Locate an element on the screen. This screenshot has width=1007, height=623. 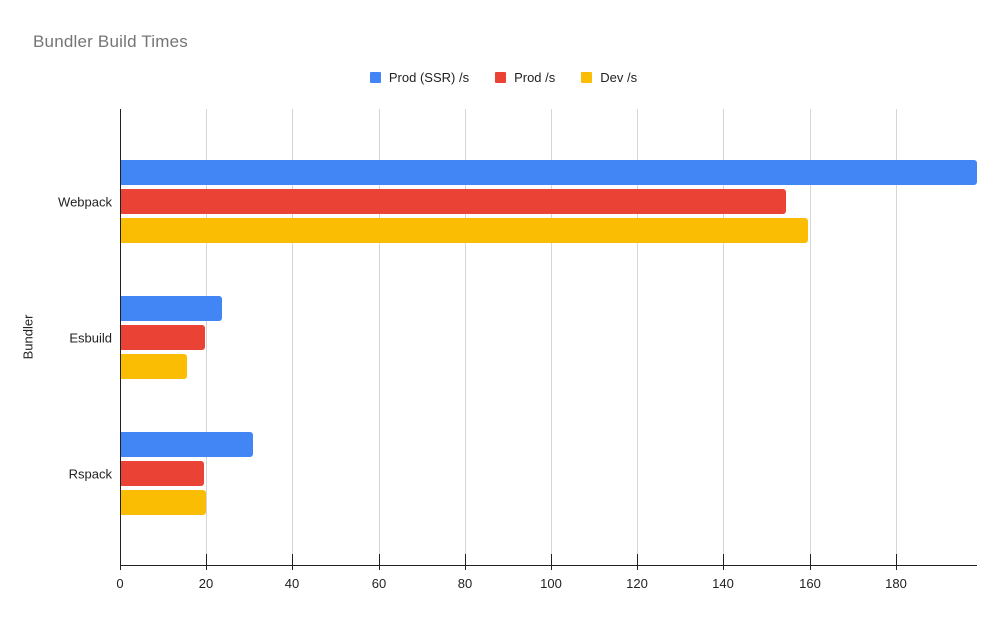
category-label-esbuild: Esbuild is located at coordinates (90, 337).